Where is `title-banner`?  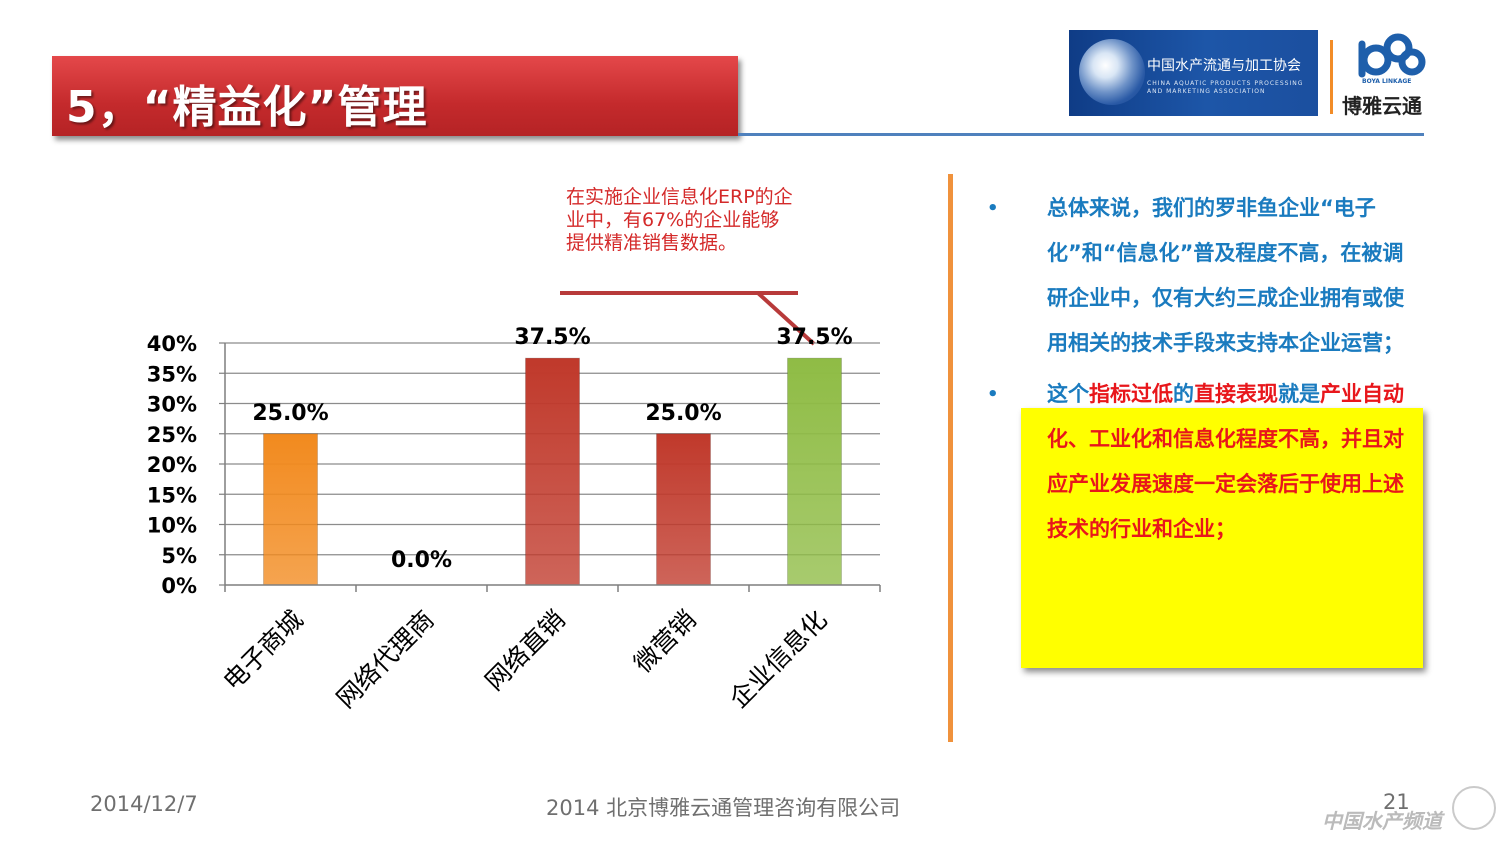
title-banner is located at coordinates (395, 96).